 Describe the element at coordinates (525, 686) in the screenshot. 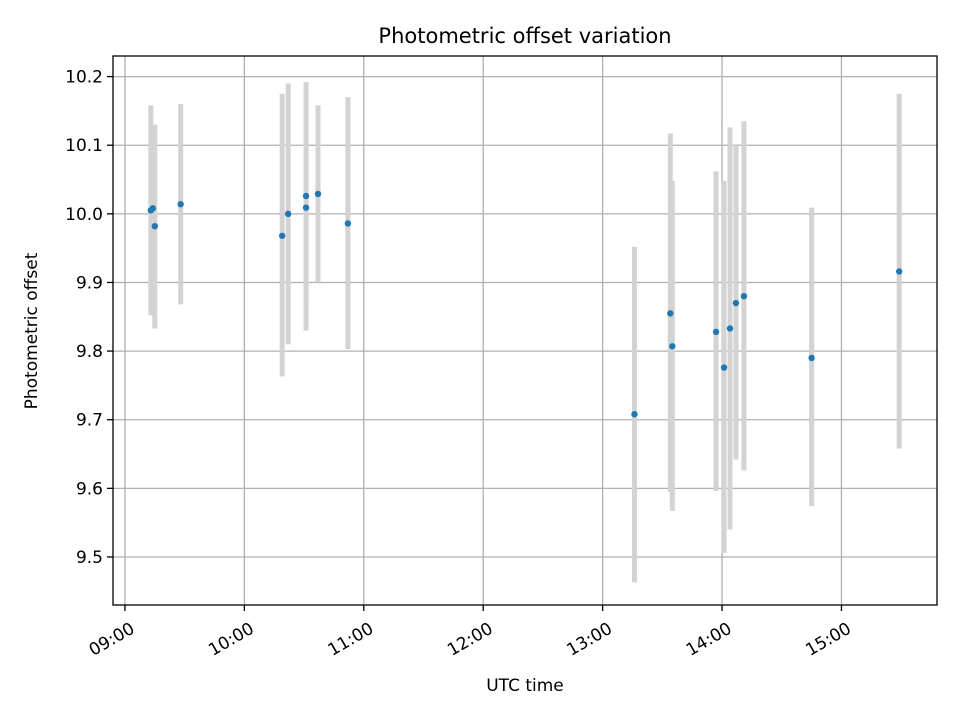

I see `x-axis-label: UTC time` at that location.